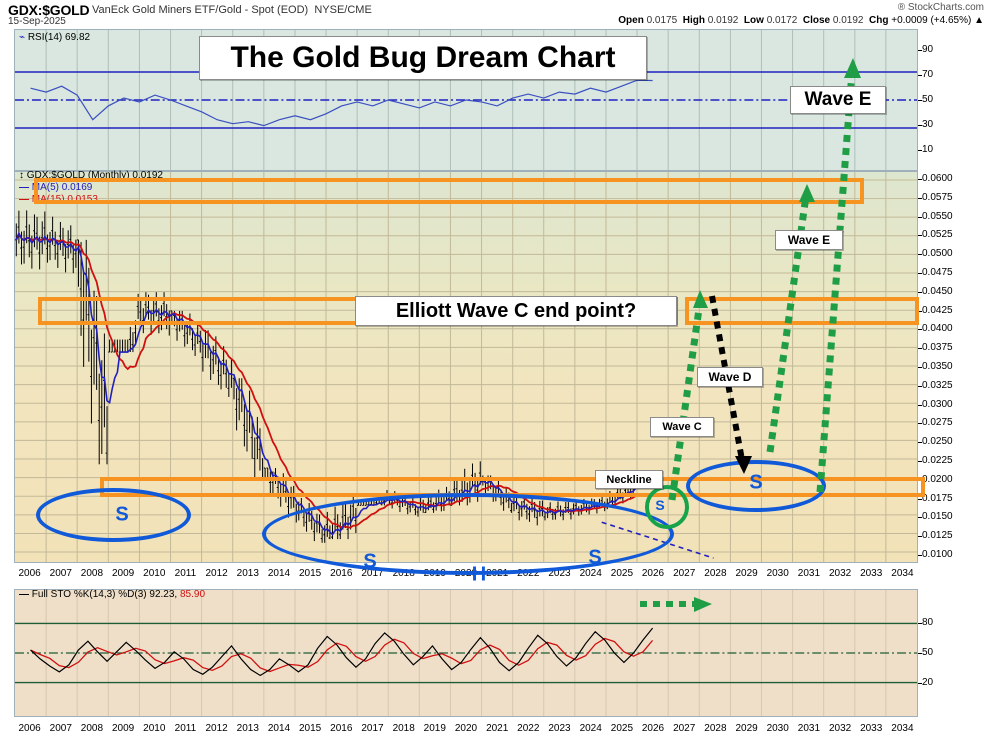 This screenshot has height=744, width=990. I want to click on ma5-swatch-icon: —, so click(24, 187).